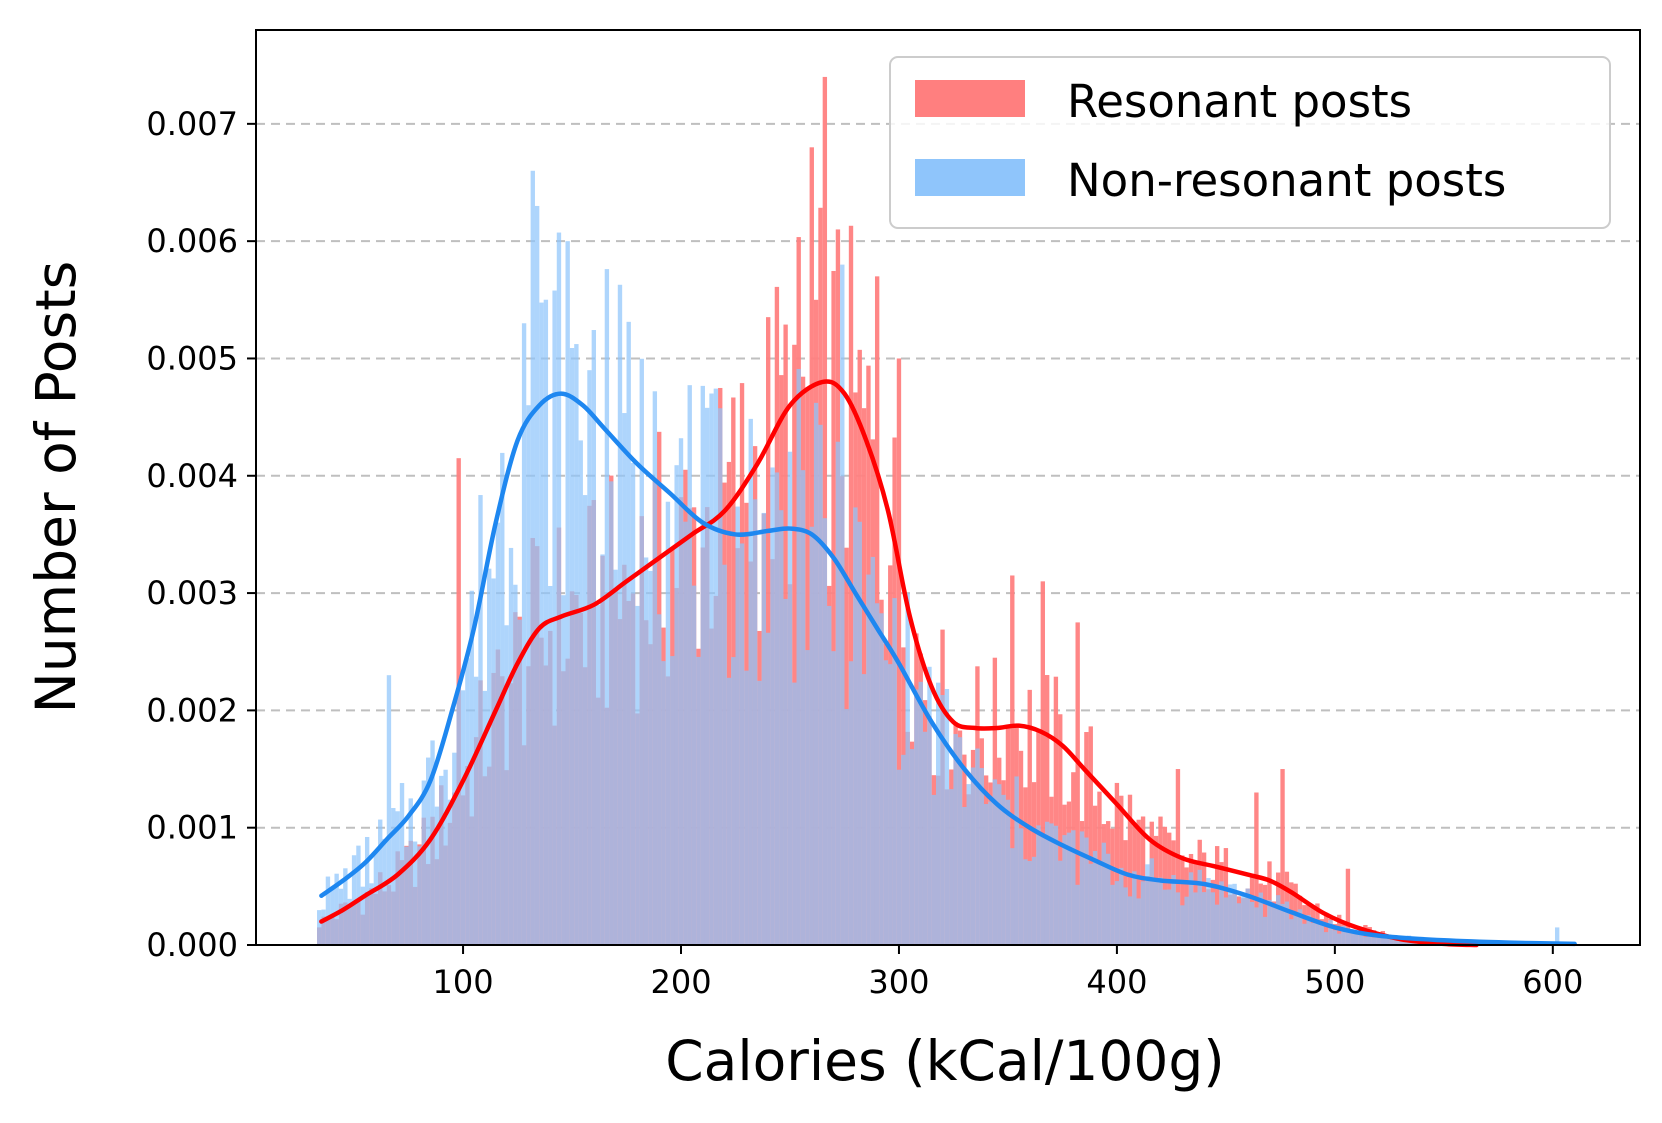  I want to click on x-tick-label: 600, so click(1552, 982).